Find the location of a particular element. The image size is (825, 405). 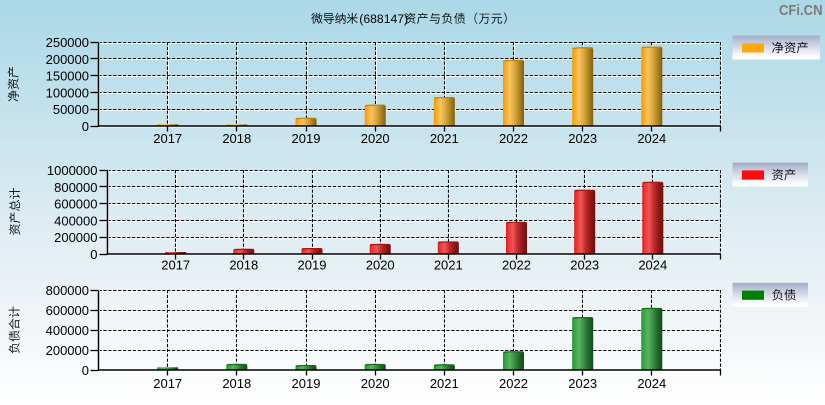

svg-text: 100000 is located at coordinates (67, 92).